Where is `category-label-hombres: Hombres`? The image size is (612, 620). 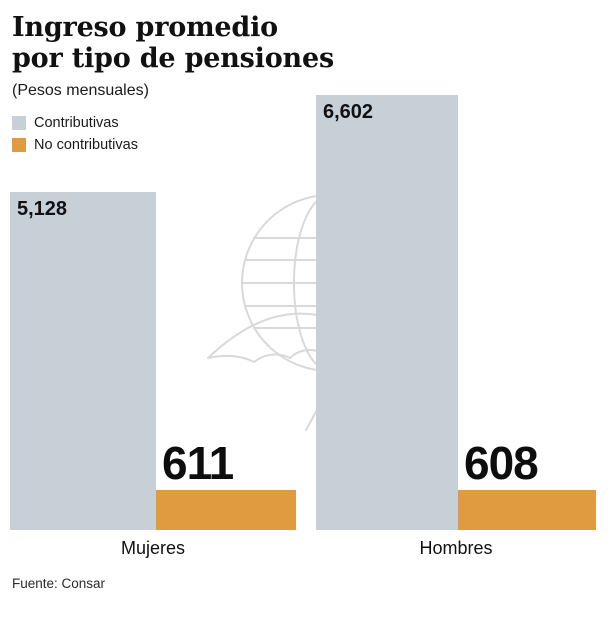
category-label-hombres: Hombres is located at coordinates (456, 548).